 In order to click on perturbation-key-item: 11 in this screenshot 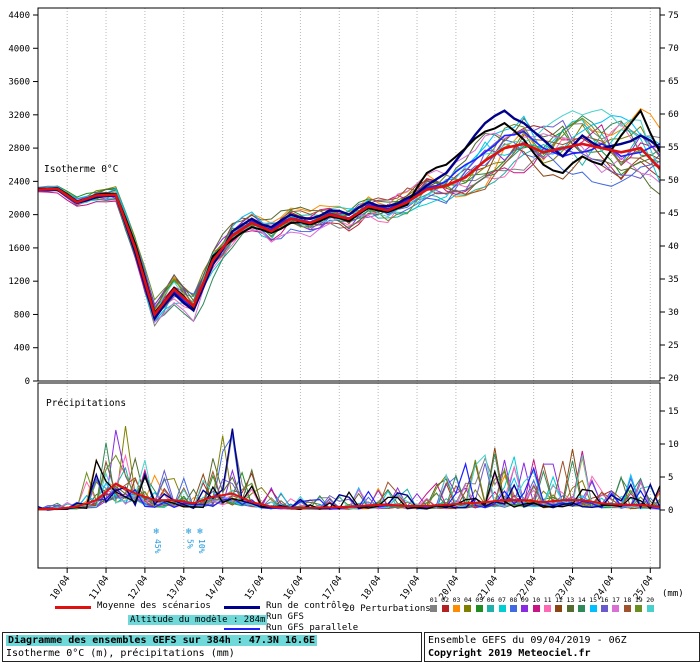, I will do `click(547, 604)`.